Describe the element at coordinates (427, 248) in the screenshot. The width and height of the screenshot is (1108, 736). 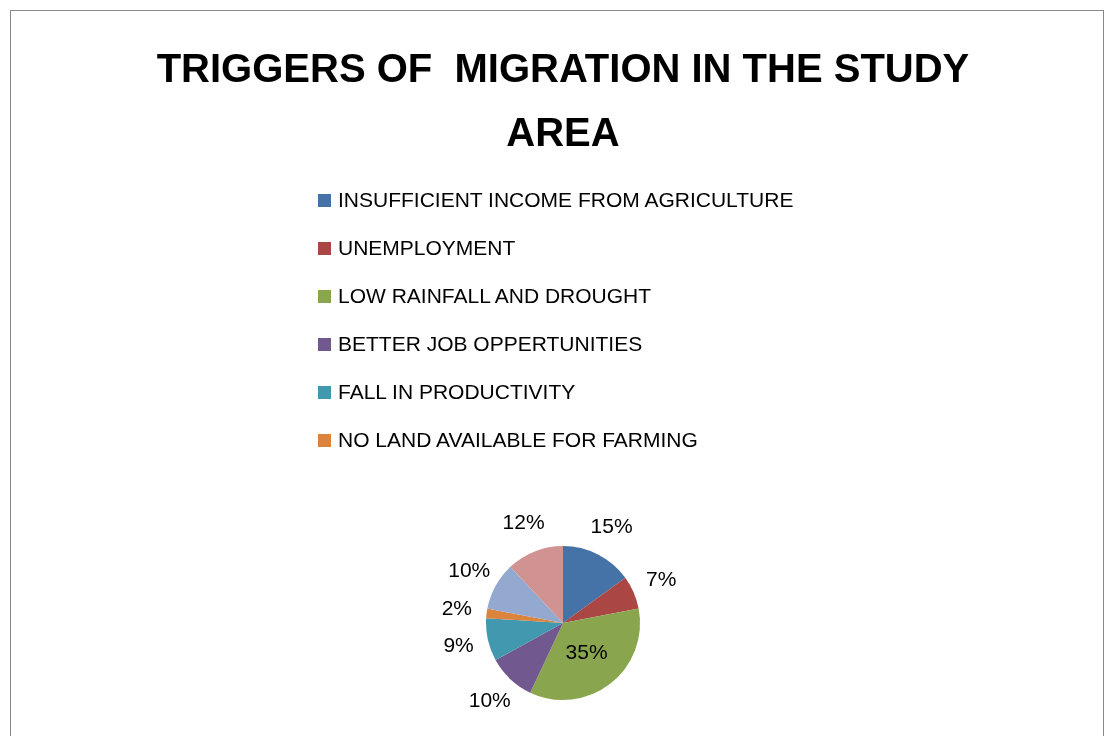
I see `legend-label: UNEMPLOYMENT` at that location.